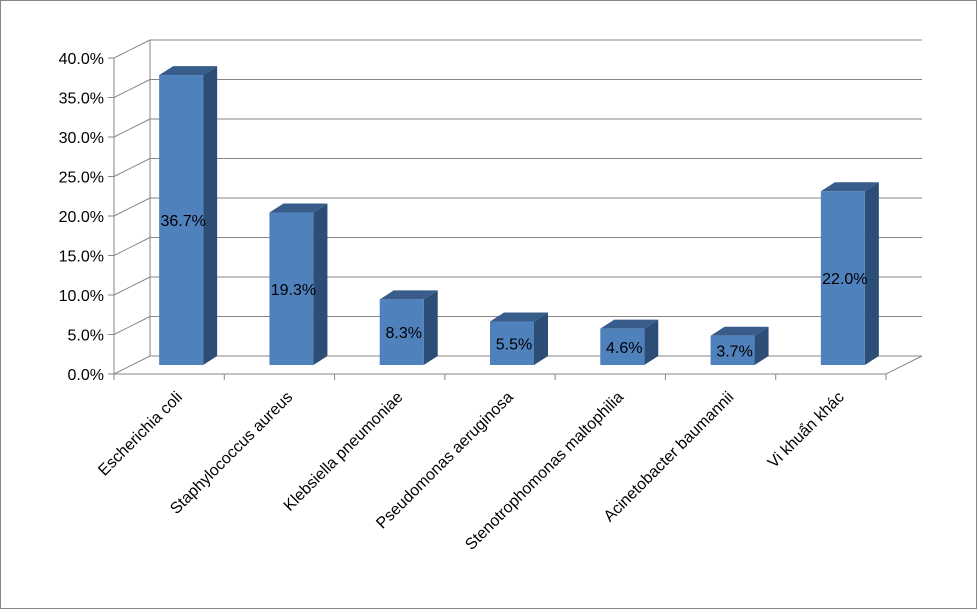  Describe the element at coordinates (81, 178) in the screenshot. I see `y-tick-label: 25.0%` at that location.